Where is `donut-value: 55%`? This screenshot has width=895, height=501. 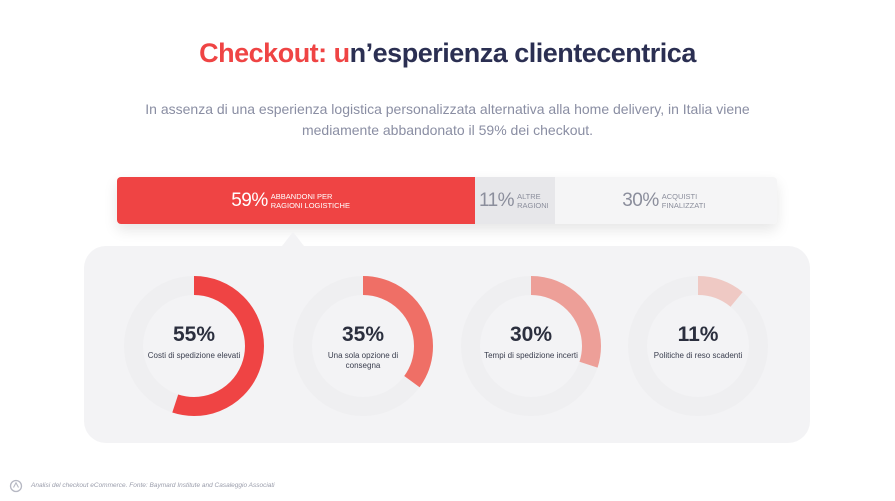
donut-value: 55% is located at coordinates (194, 334).